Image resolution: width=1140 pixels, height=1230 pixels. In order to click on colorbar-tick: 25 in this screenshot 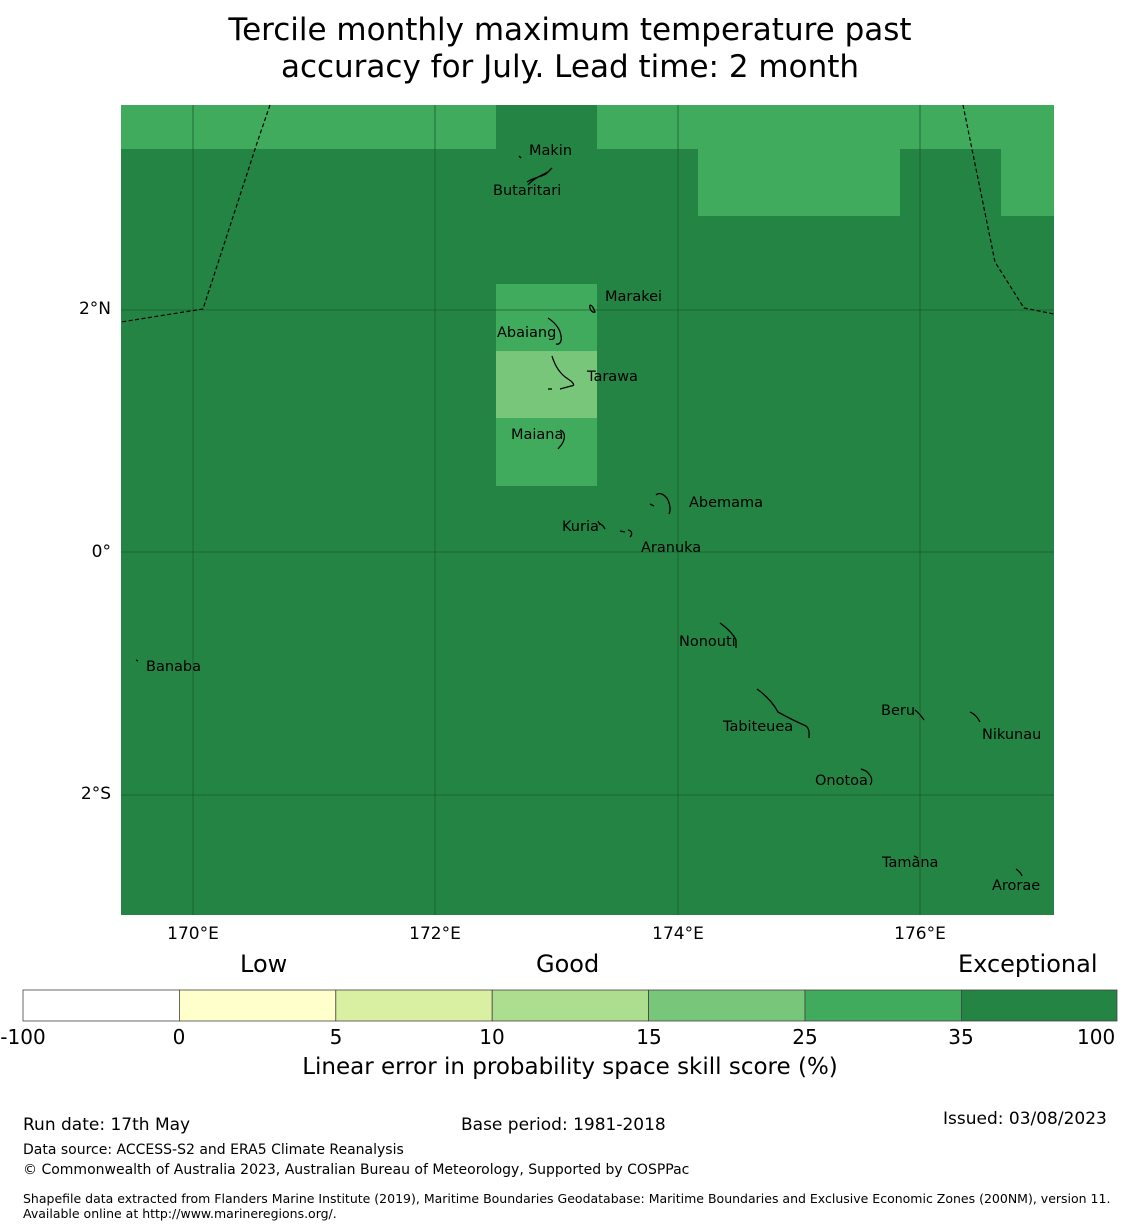, I will do `click(805, 1037)`.